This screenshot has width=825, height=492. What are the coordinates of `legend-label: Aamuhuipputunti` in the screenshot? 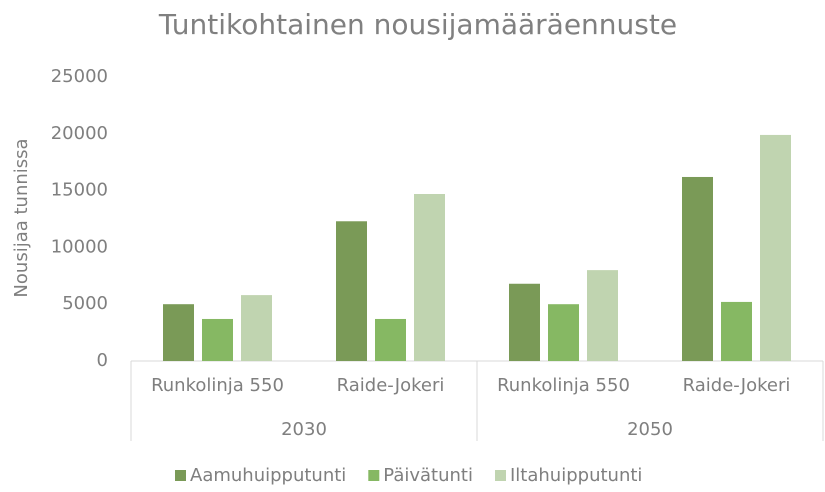 It's located at (268, 475).